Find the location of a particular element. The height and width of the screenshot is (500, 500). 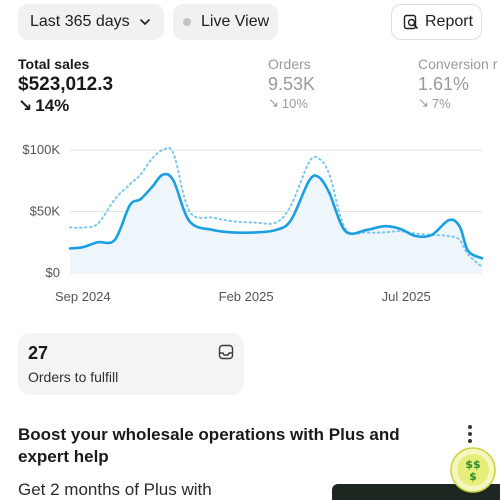

metric-delta-value: 14% is located at coordinates (52, 105).